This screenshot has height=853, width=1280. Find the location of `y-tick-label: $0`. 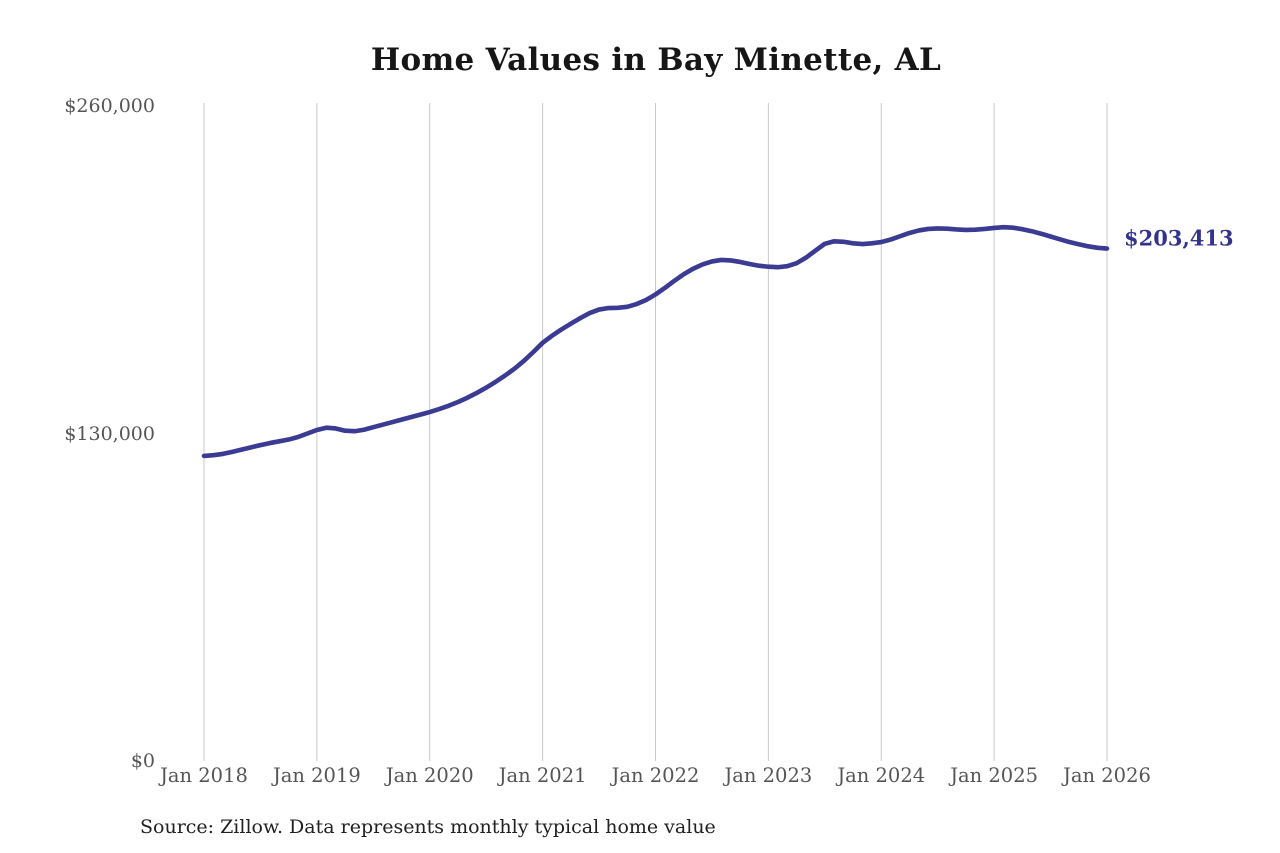

y-tick-label: $0 is located at coordinates (142, 761).